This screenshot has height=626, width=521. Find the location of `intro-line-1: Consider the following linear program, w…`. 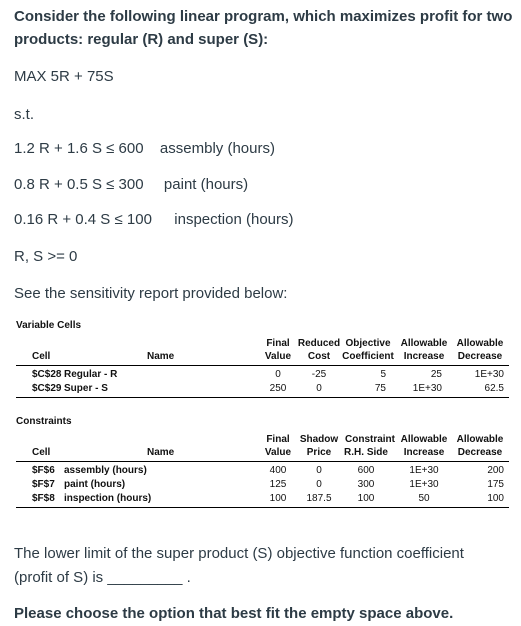

intro-line-1: Consider the following linear program, w… is located at coordinates (263, 16).